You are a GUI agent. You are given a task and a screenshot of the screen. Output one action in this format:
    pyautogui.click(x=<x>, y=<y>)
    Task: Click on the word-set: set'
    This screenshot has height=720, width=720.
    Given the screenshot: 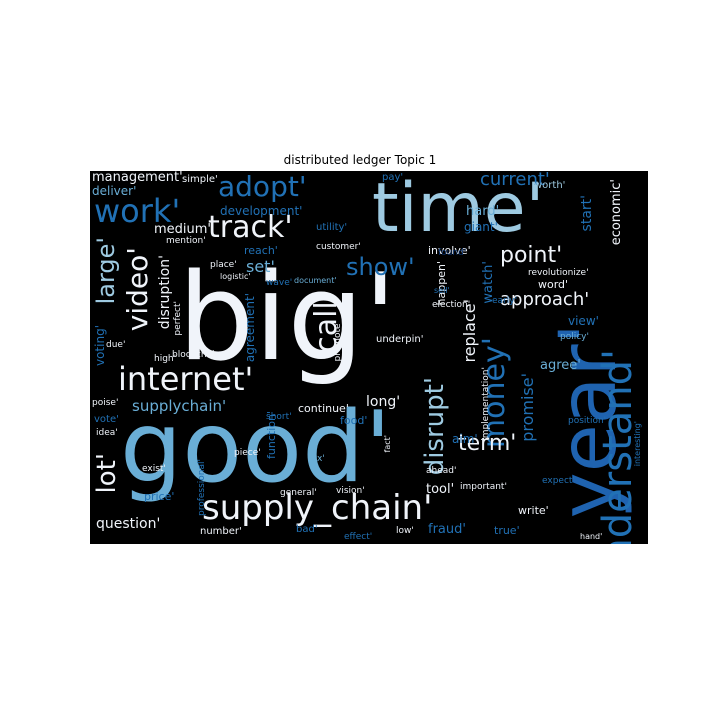 What is the action you would take?
    pyautogui.click(x=260, y=266)
    